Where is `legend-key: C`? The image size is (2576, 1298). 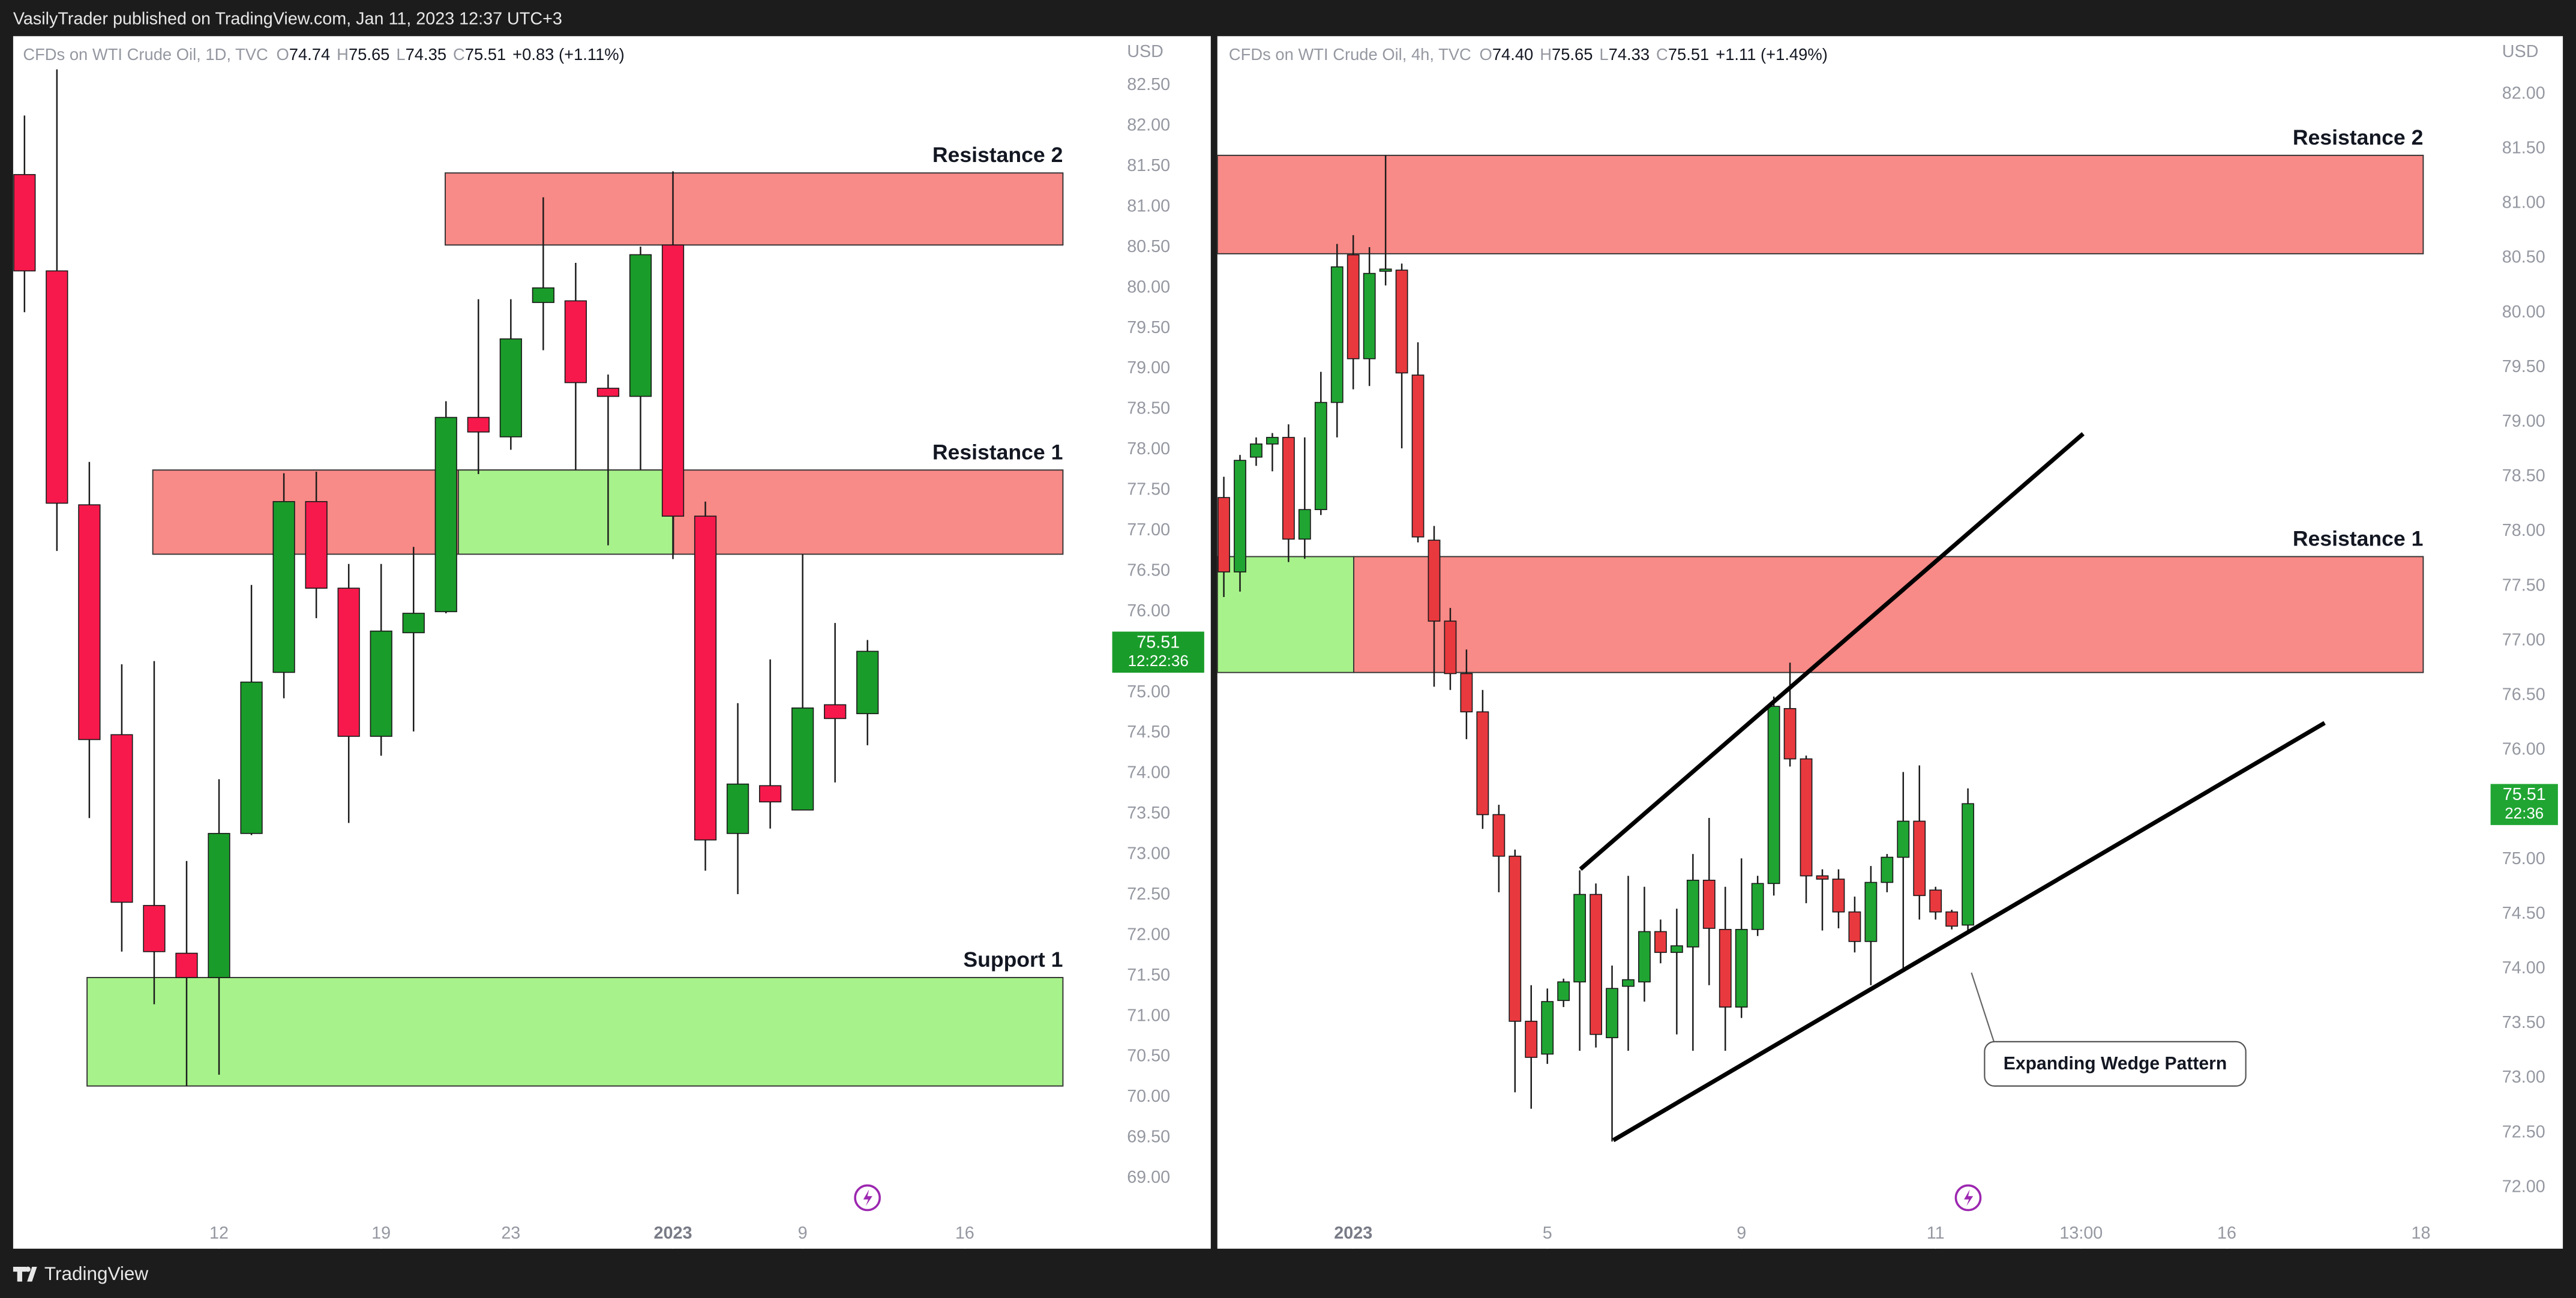
legend-key: C is located at coordinates (459, 54).